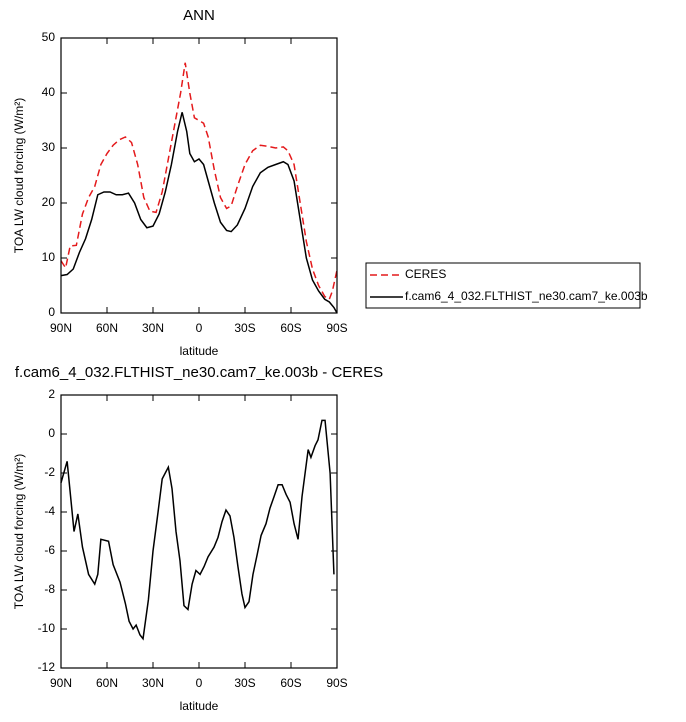  Describe the element at coordinates (49, 37) in the screenshot. I see `y-tick-label: 50` at that location.